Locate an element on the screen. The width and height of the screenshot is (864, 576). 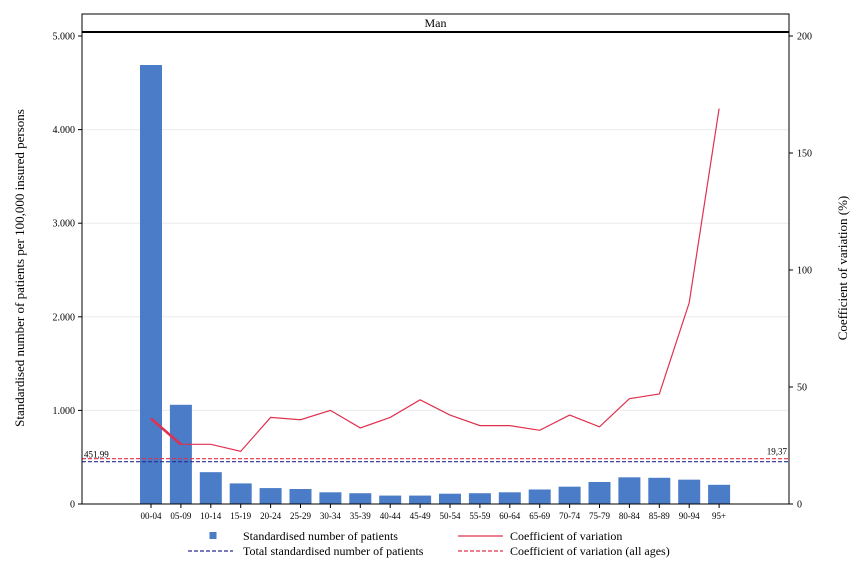
x-tick-label: 15-19 is located at coordinates (240, 516).